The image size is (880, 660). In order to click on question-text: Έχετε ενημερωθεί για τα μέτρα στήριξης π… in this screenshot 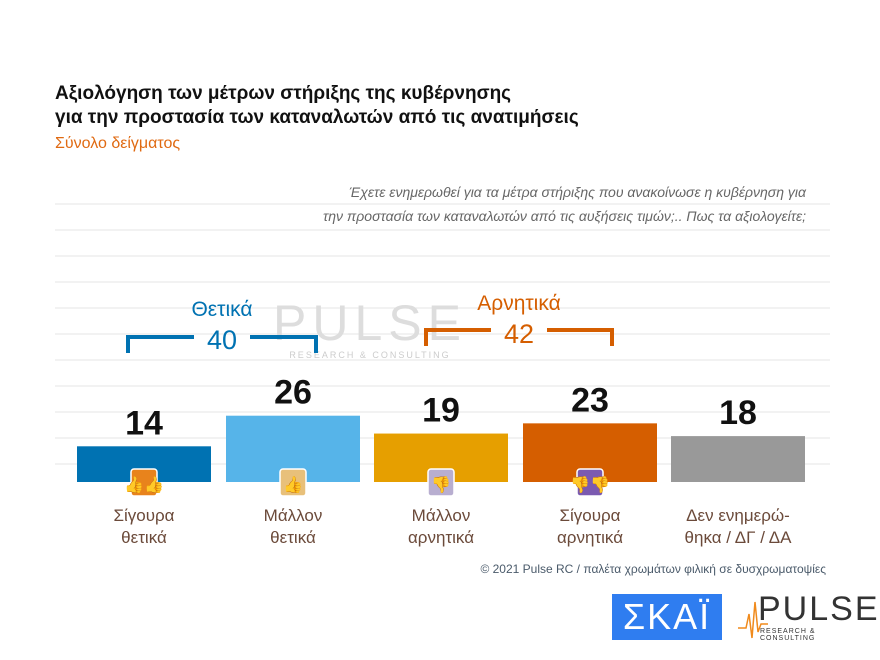, I will do `click(506, 204)`.